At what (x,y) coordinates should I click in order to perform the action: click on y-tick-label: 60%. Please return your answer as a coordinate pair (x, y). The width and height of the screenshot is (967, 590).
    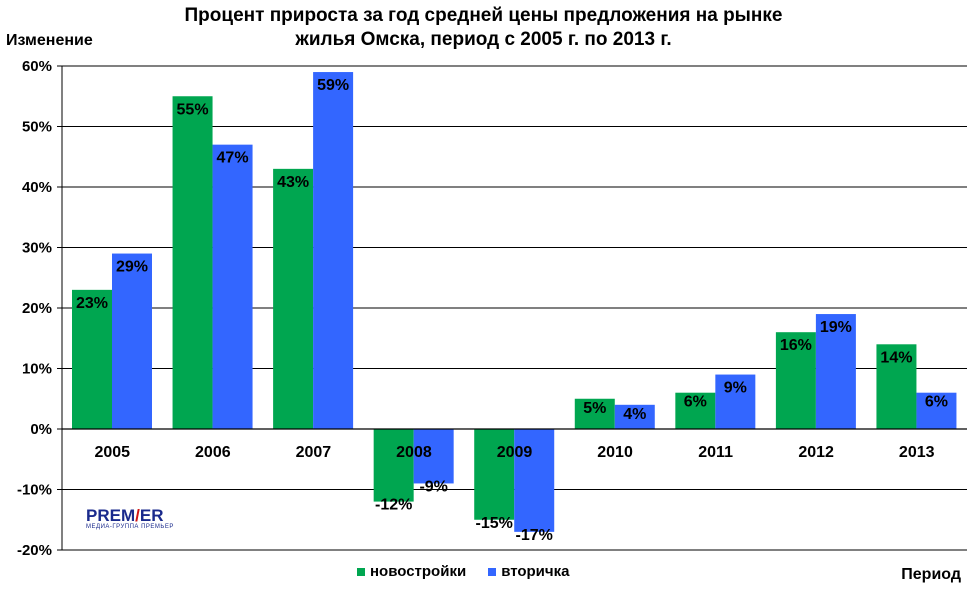
    Looking at the image, I should click on (37, 66).